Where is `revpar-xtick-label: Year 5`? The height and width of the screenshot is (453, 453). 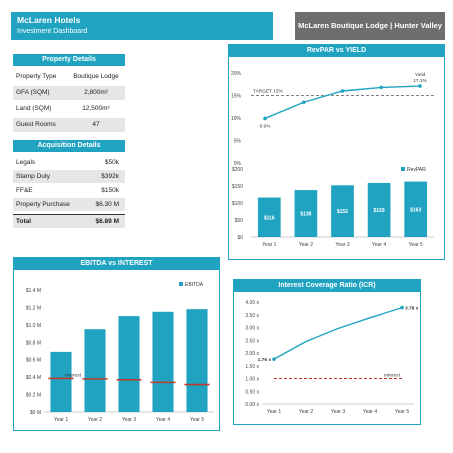 revpar-xtick-label: Year 5 is located at coordinates (416, 245).